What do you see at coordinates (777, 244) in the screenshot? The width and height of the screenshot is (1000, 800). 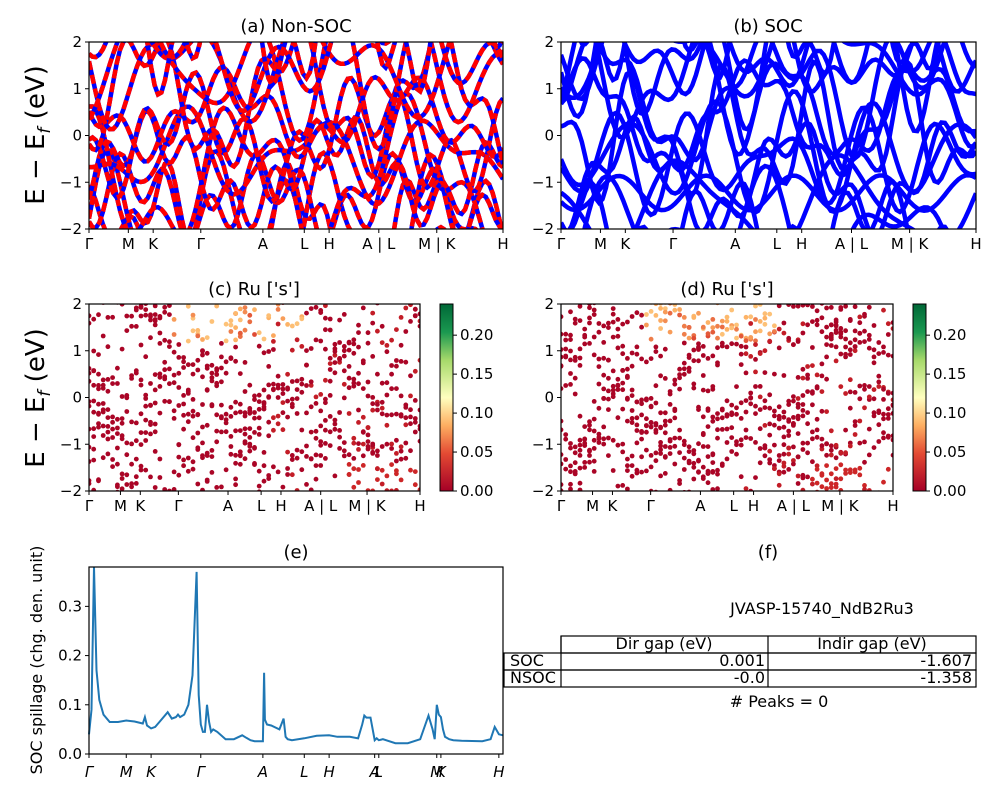 I see `x-tick-label: L` at bounding box center [777, 244].